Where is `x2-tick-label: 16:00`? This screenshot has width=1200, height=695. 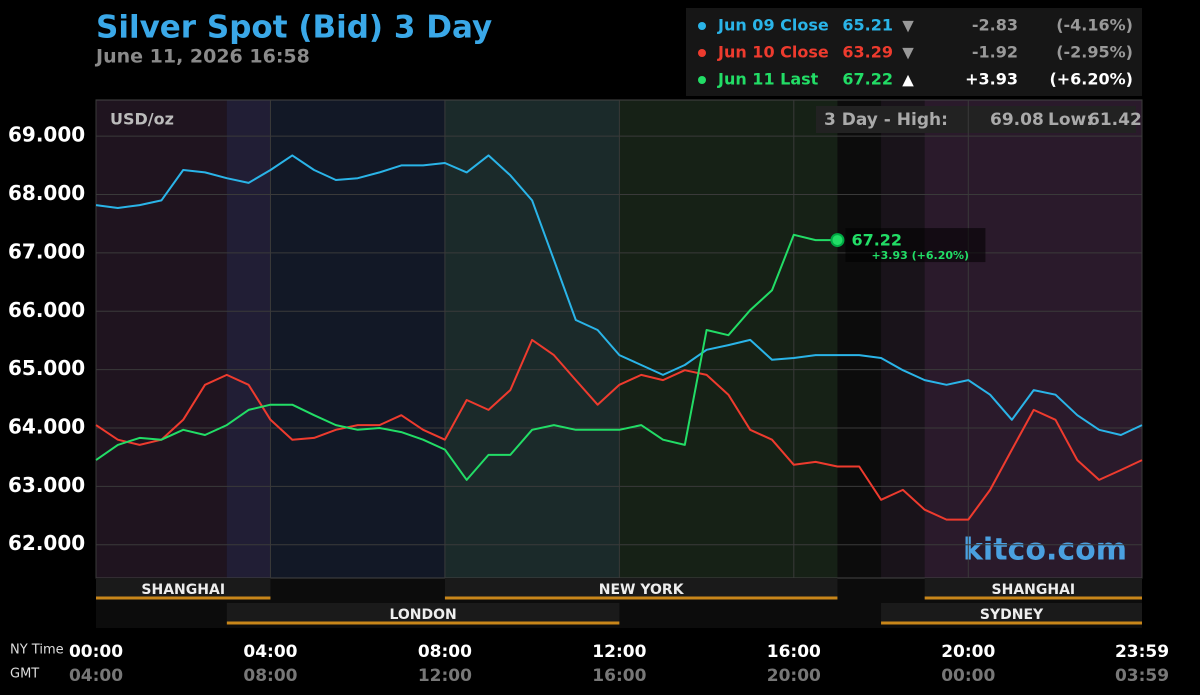 x2-tick-label: 16:00 is located at coordinates (619, 676).